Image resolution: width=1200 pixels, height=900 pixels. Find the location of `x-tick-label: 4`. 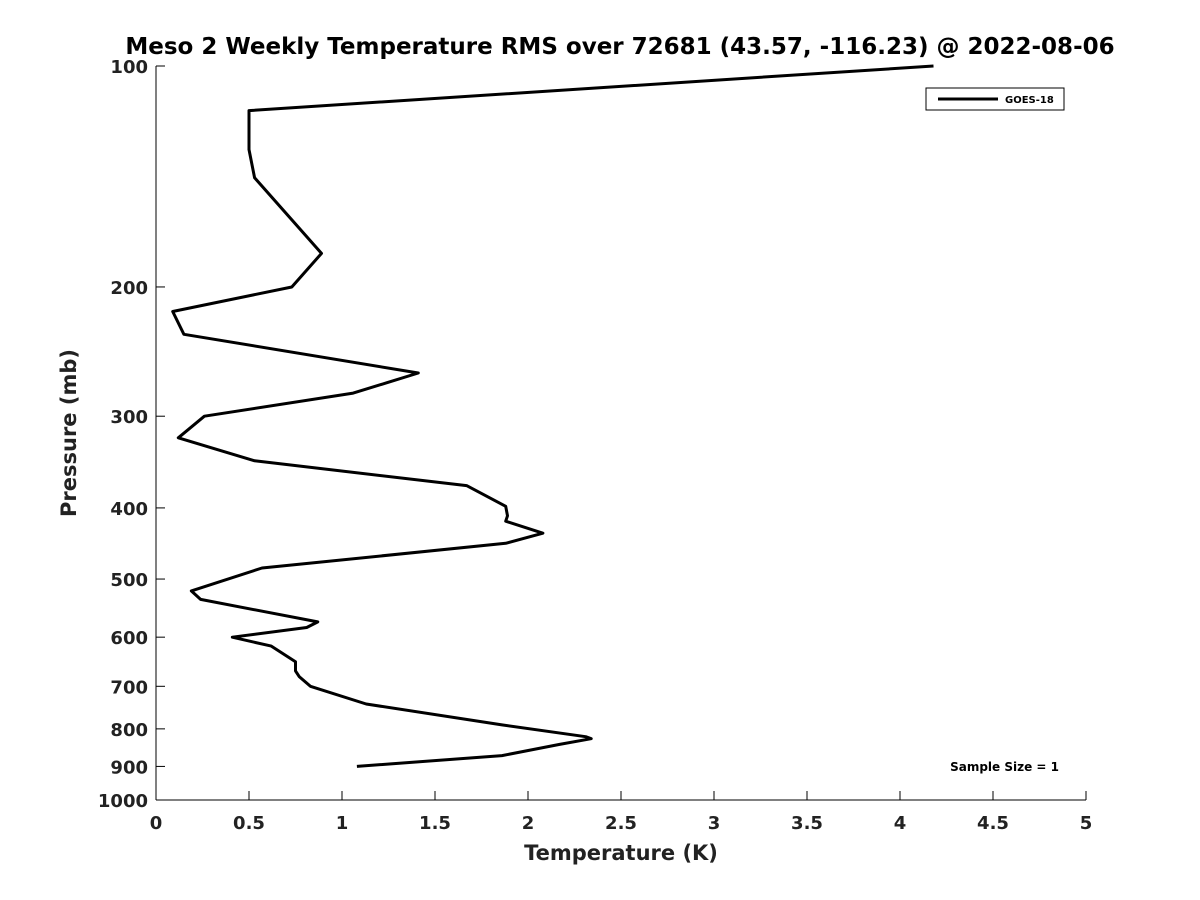

x-tick-label: 4 is located at coordinates (900, 823).